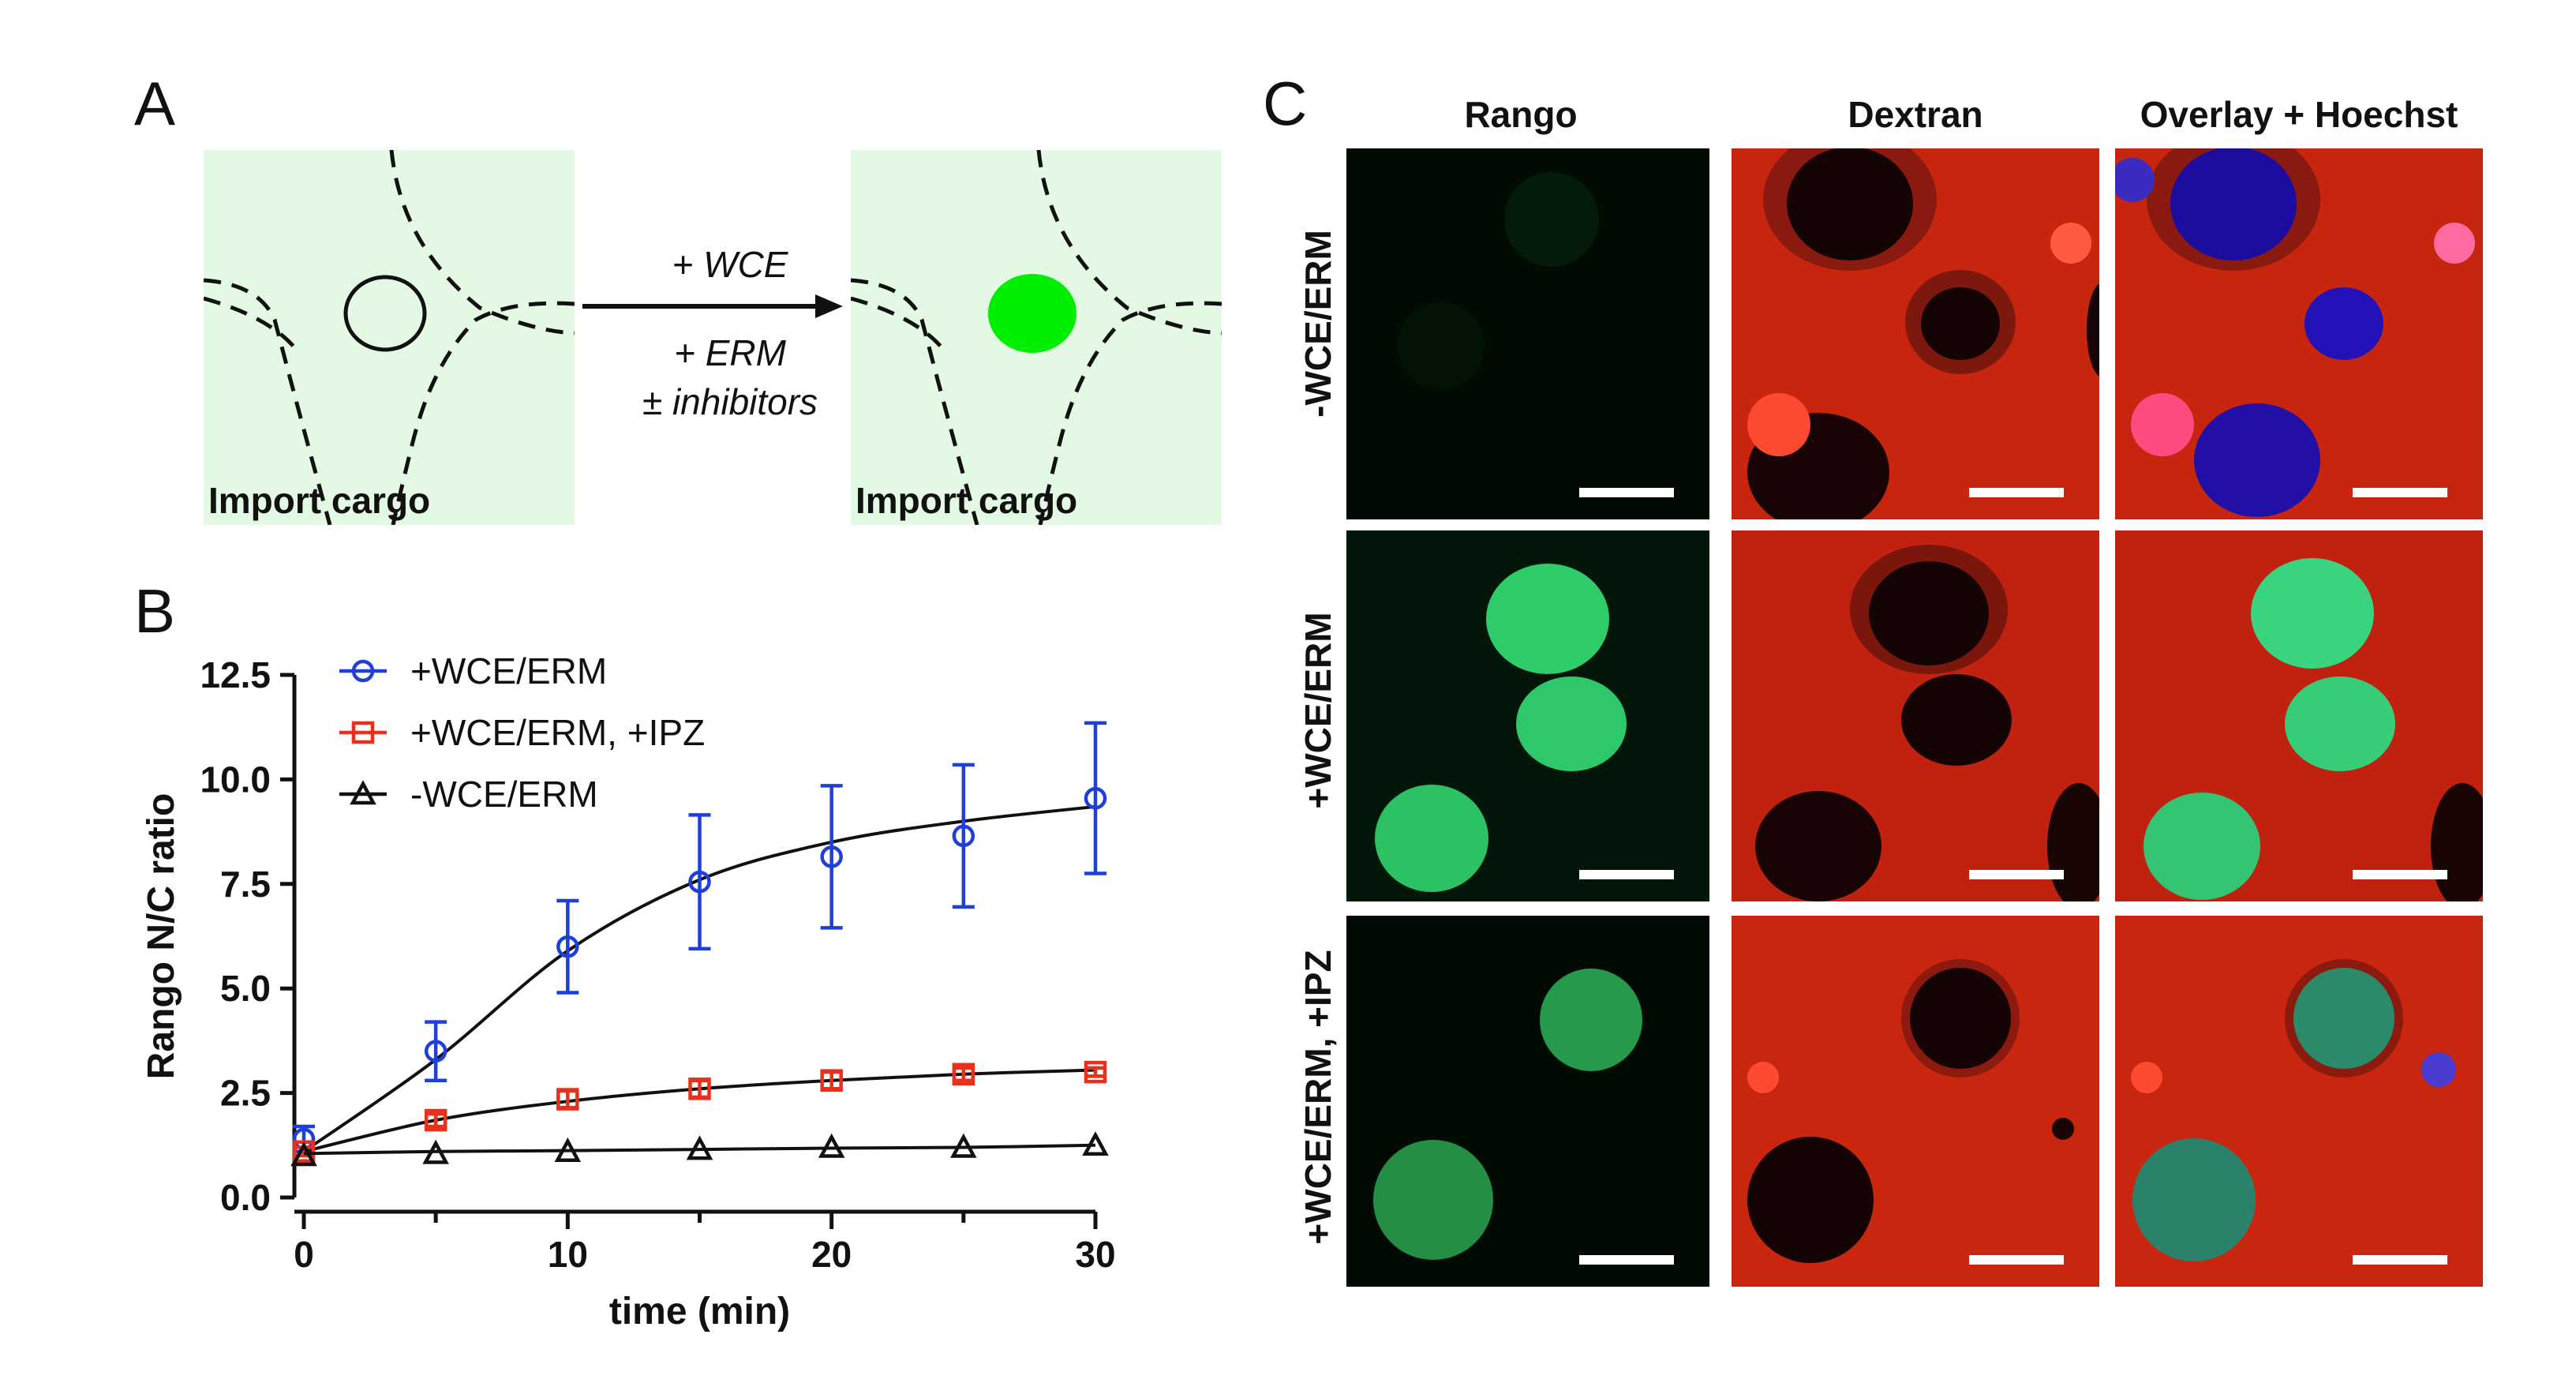  What do you see at coordinates (1915, 1101) in the screenshot?
I see `image-dextran-plus-ipz` at bounding box center [1915, 1101].